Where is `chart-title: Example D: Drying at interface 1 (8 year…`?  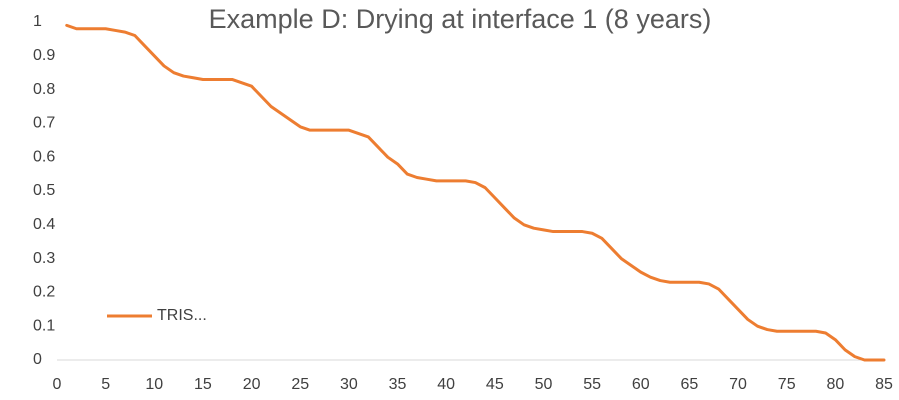
chart-title: Example D: Drying at interface 1 (8 year… is located at coordinates (460, 19).